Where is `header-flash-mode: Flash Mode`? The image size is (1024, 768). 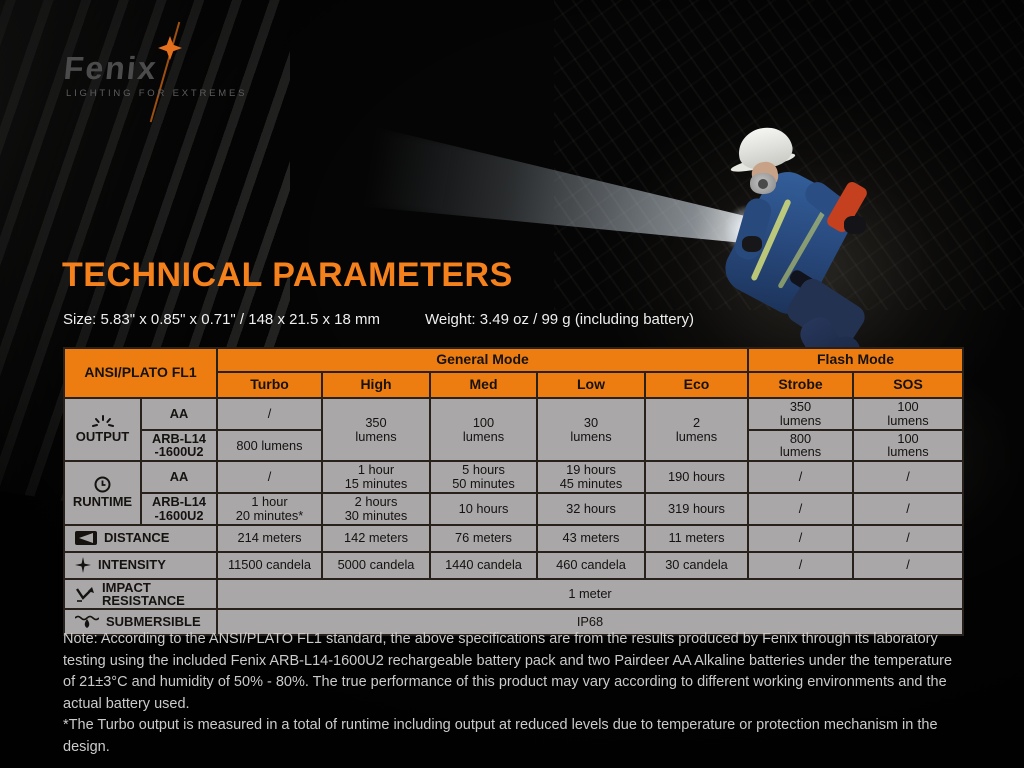
header-flash-mode: Flash Mode is located at coordinates (855, 360).